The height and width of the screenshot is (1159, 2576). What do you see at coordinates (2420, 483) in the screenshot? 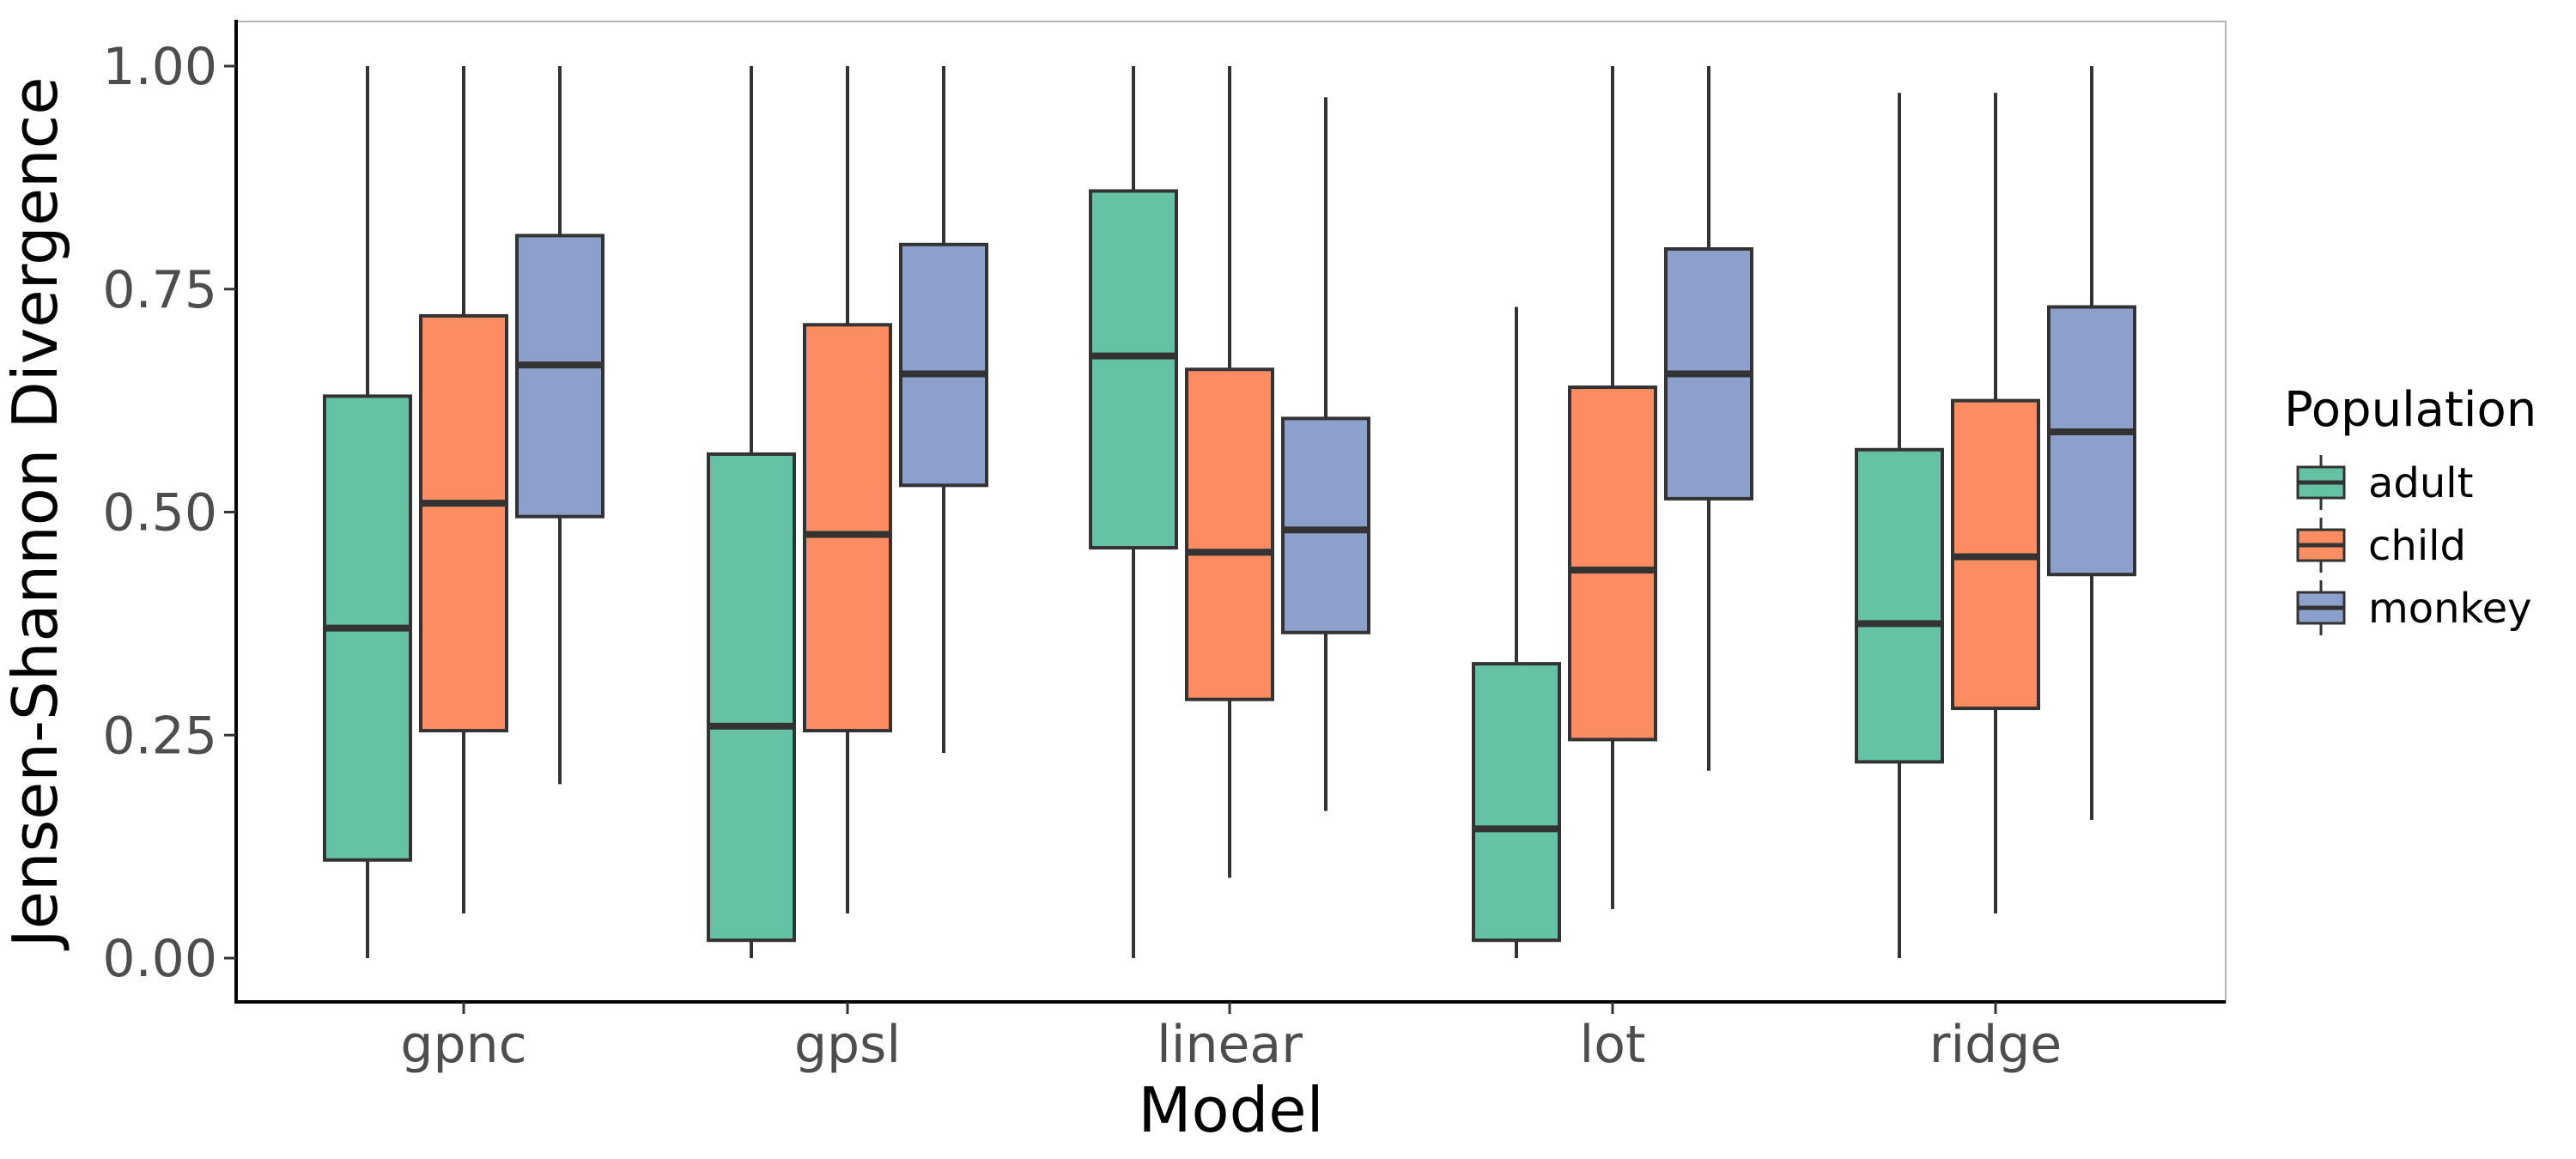
I see `legend-label-adult: adult` at bounding box center [2420, 483].